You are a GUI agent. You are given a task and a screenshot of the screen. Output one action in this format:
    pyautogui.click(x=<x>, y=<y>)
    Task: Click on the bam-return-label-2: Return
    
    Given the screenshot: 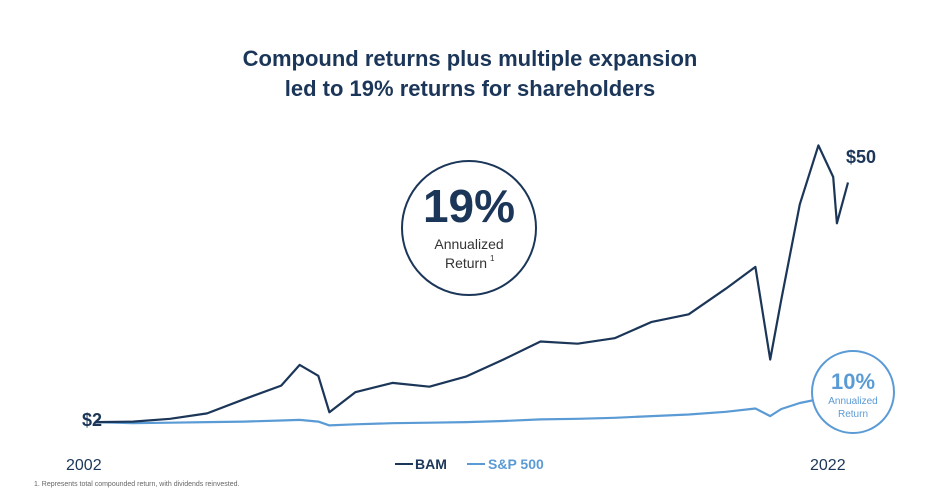 What is the action you would take?
    pyautogui.click(x=466, y=263)
    